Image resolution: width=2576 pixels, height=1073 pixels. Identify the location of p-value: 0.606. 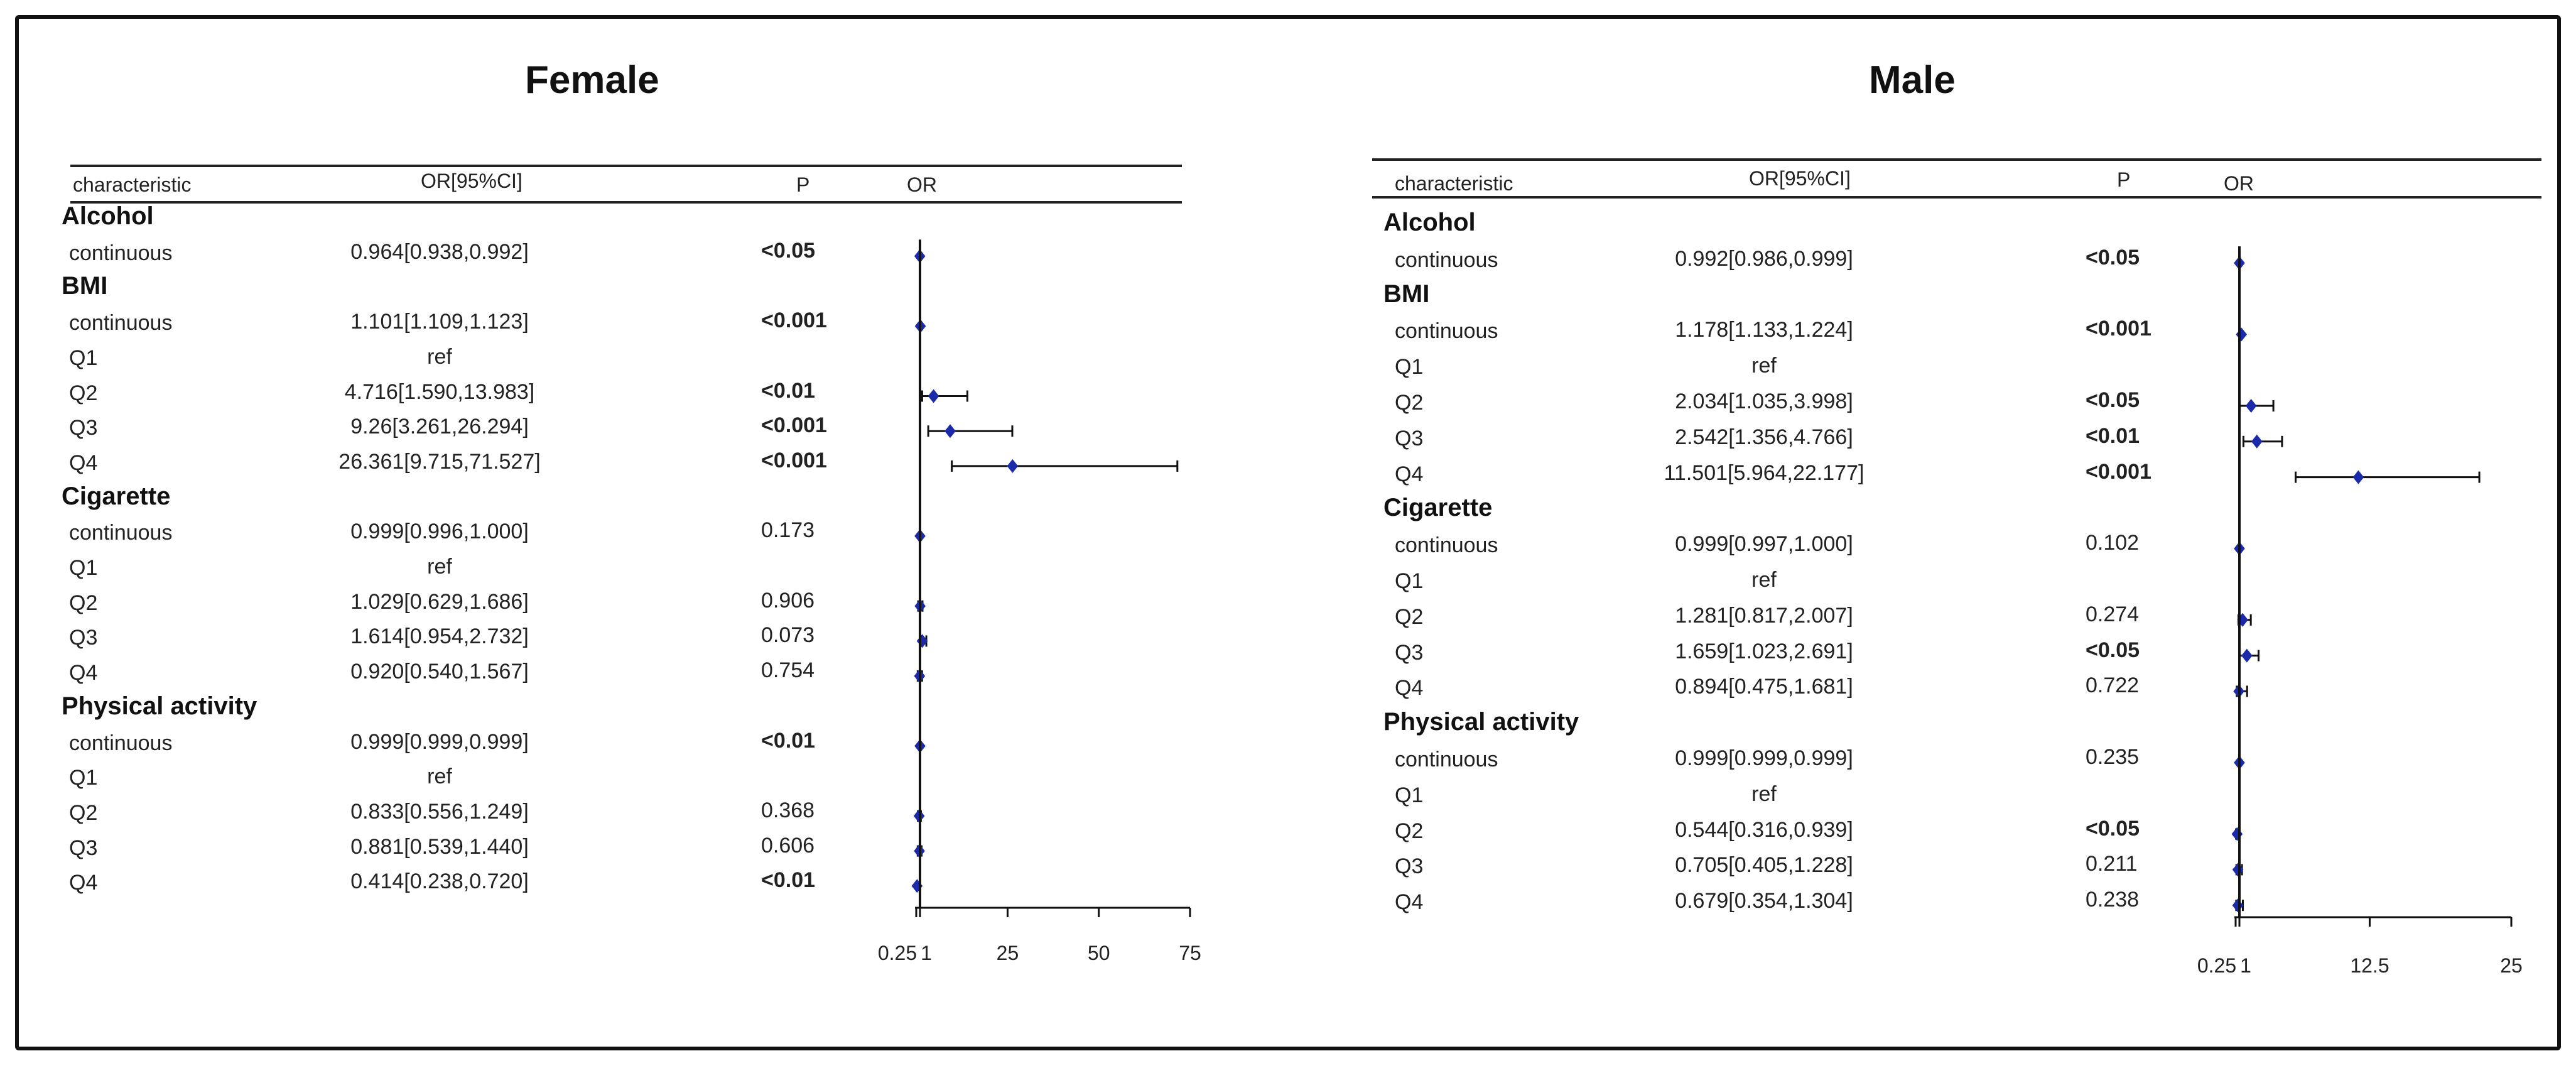
(788, 845).